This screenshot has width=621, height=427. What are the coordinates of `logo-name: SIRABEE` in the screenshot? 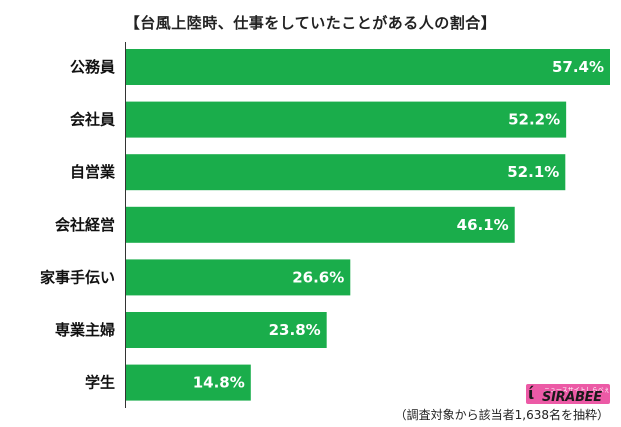 It's located at (572, 397).